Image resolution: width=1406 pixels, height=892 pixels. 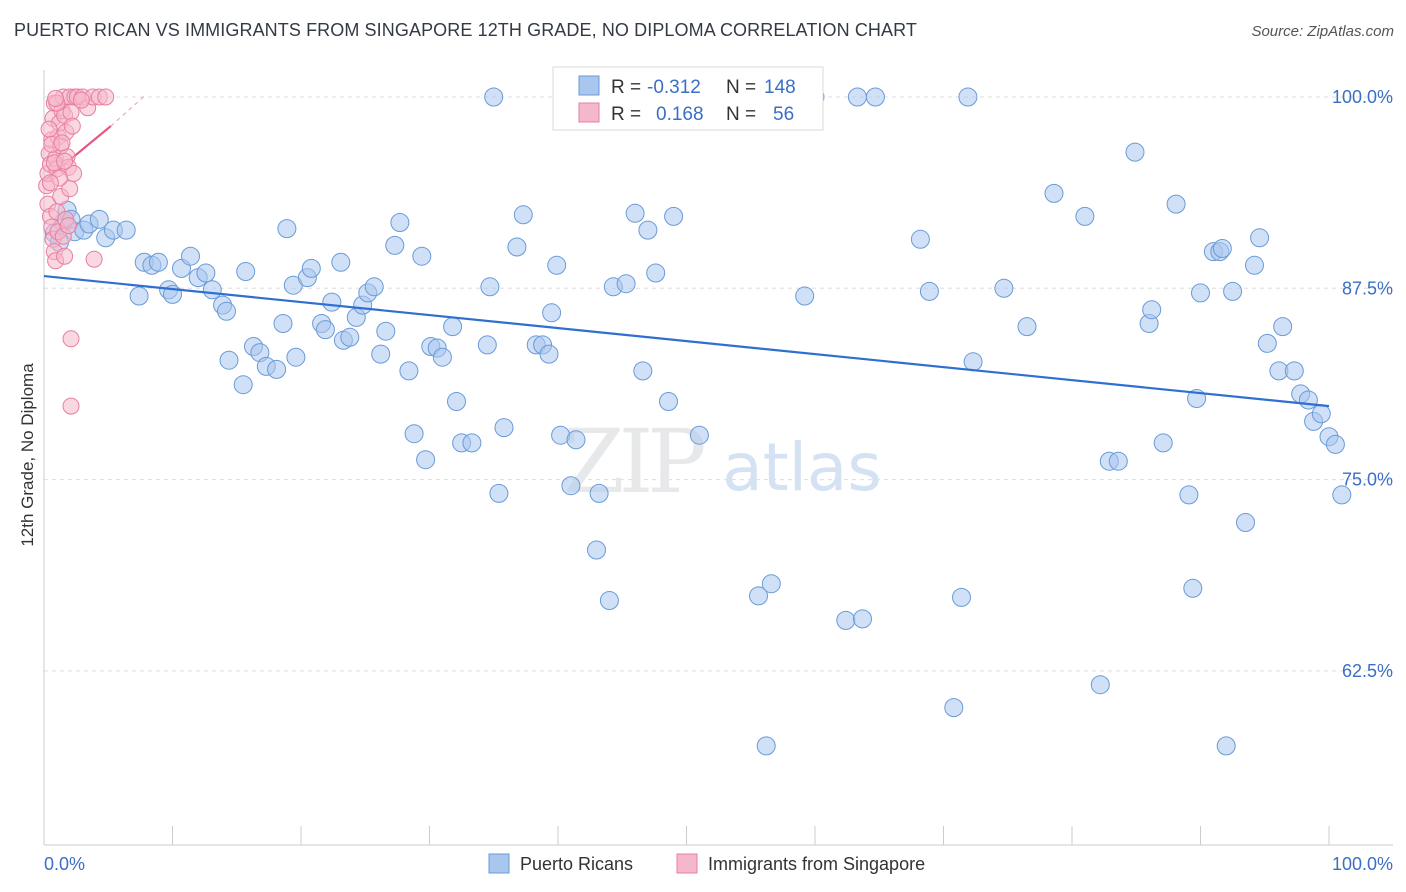 I want to click on puerto-ricans-trend-line, so click(x=686, y=341).